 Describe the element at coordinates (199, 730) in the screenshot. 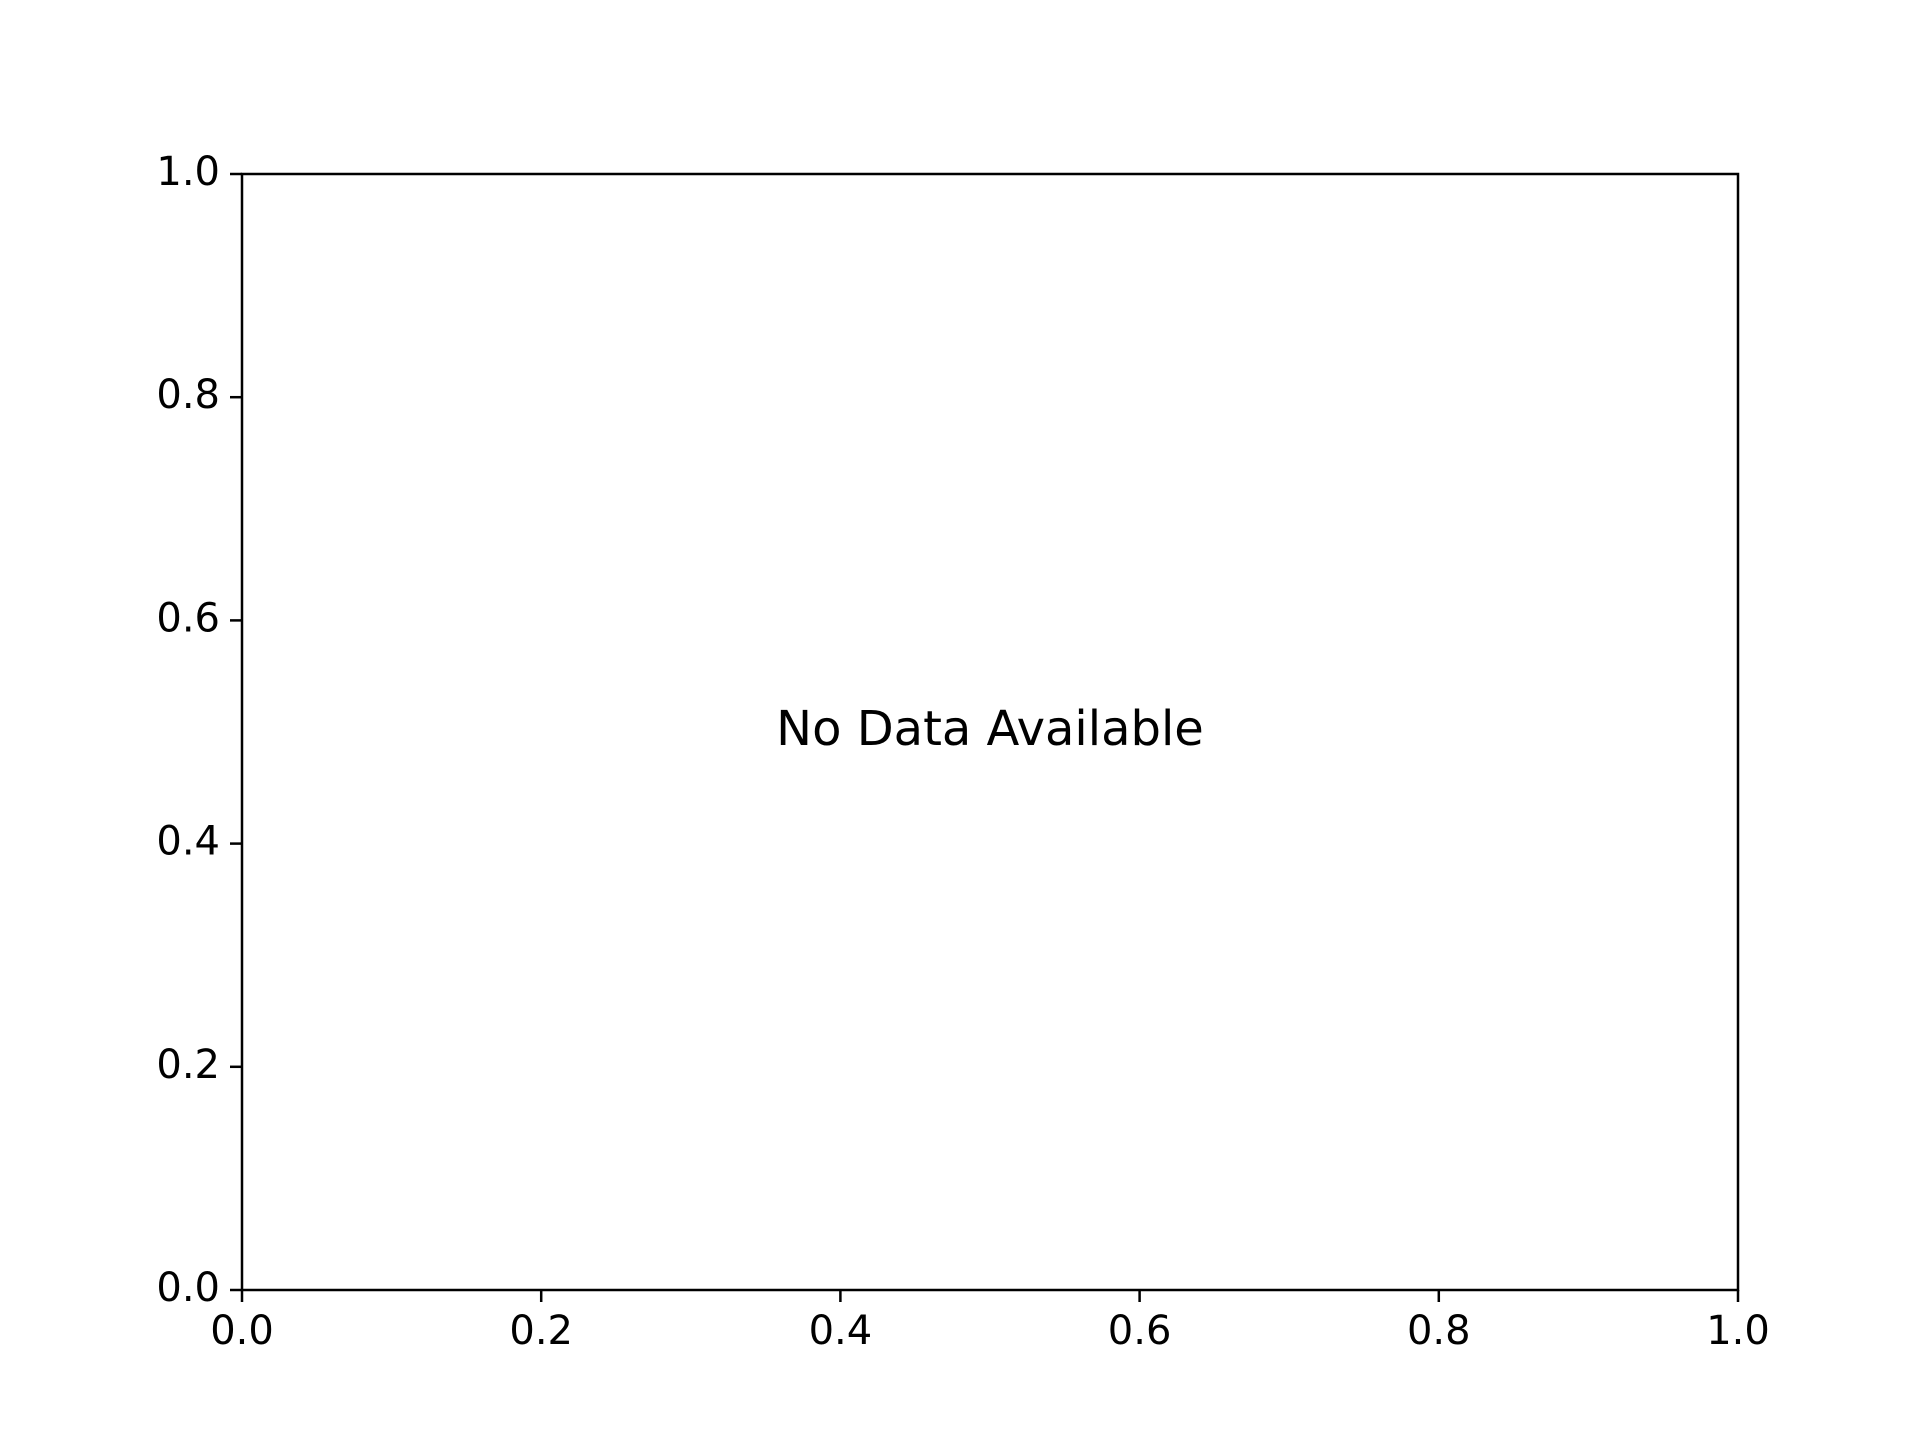

I see `y-axis: 0.0 0.2 0.4 0.6 0.8 1.0` at that location.